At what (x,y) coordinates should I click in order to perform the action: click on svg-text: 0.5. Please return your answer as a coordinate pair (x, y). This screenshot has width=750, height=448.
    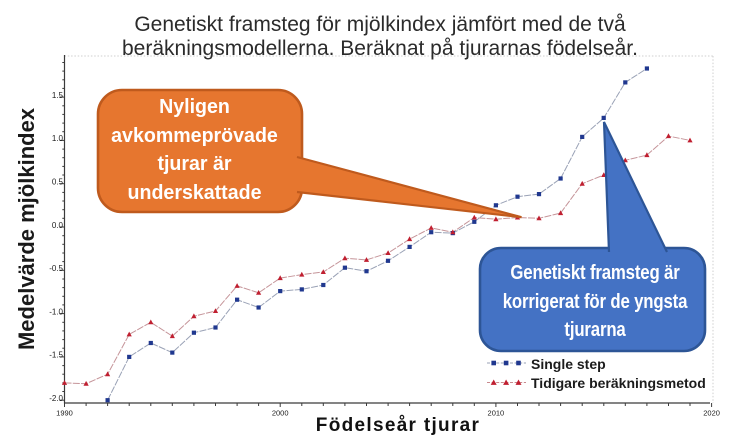
    Looking at the image, I should click on (58, 182).